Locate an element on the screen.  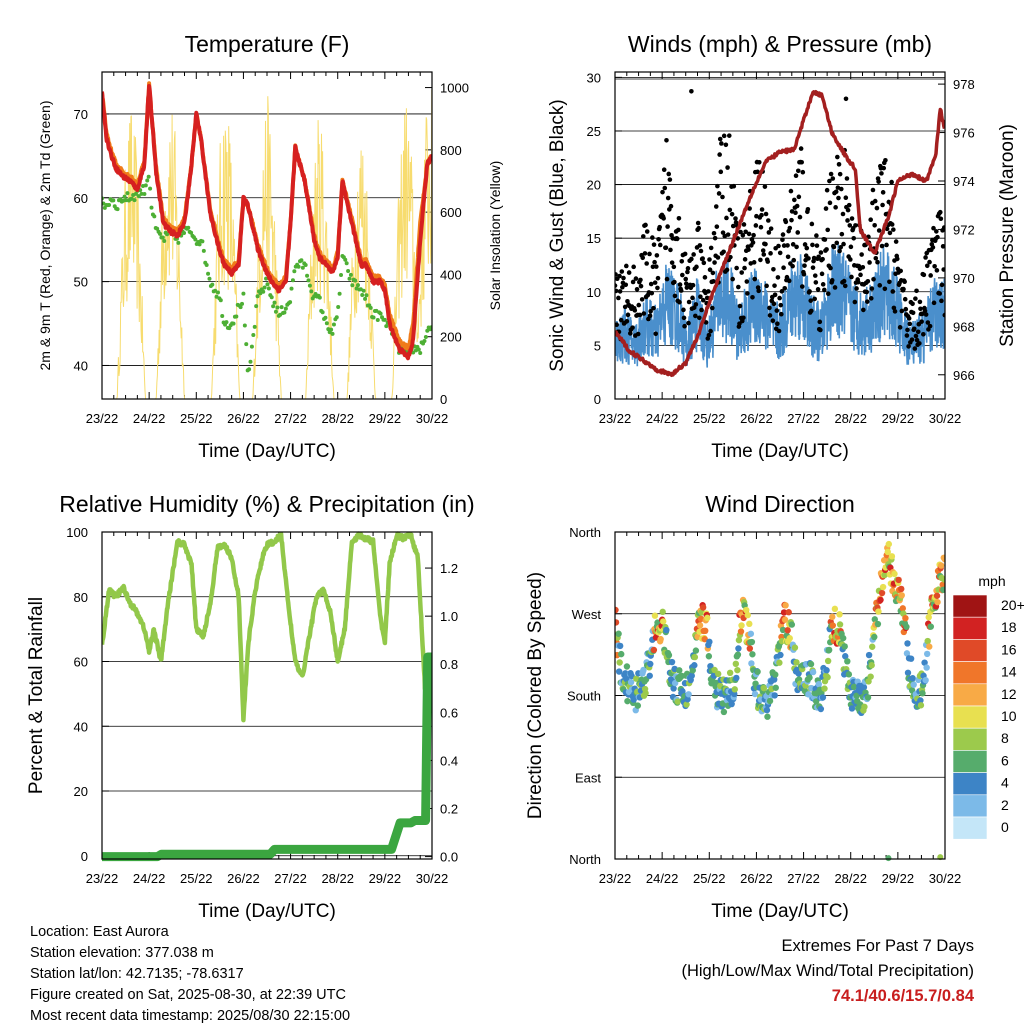
colorbar-swatch is located at coordinates (970, 717).